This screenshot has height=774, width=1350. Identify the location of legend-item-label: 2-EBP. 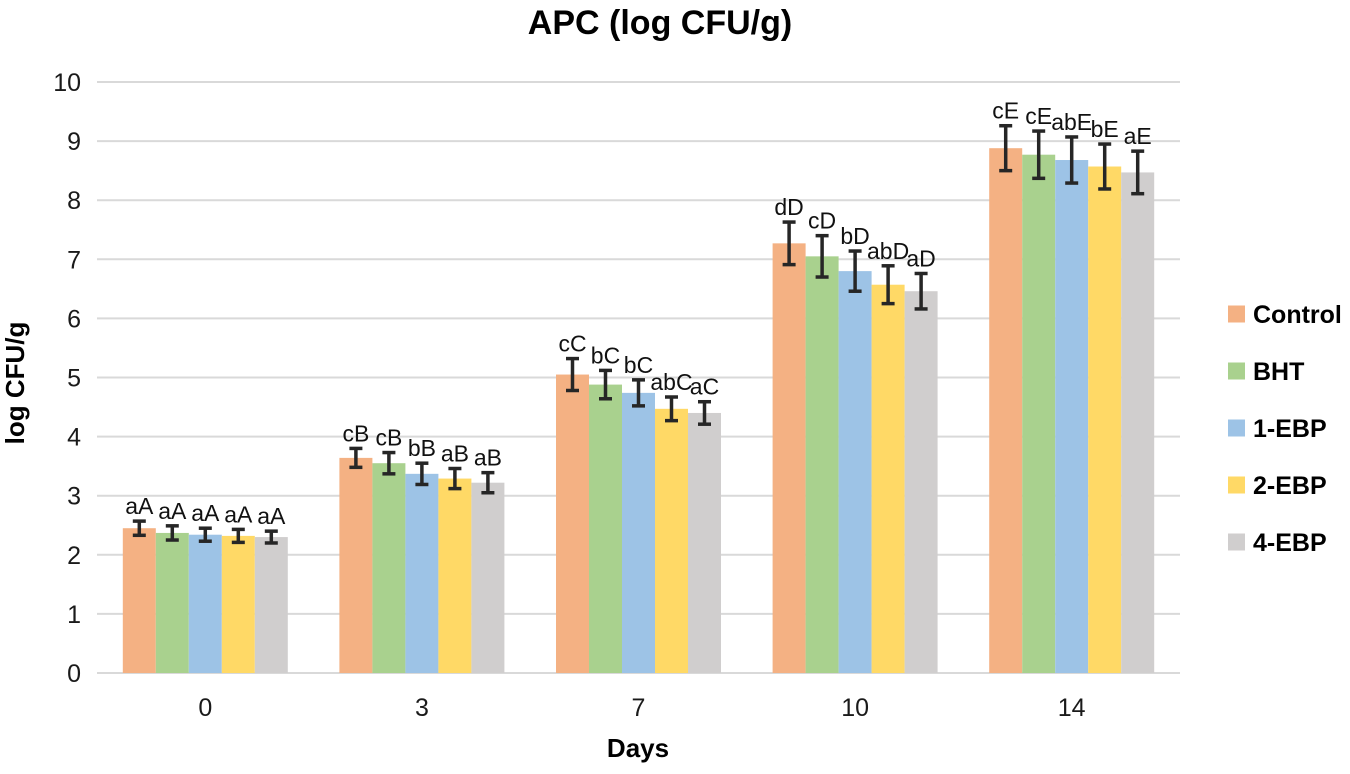
(1290, 486).